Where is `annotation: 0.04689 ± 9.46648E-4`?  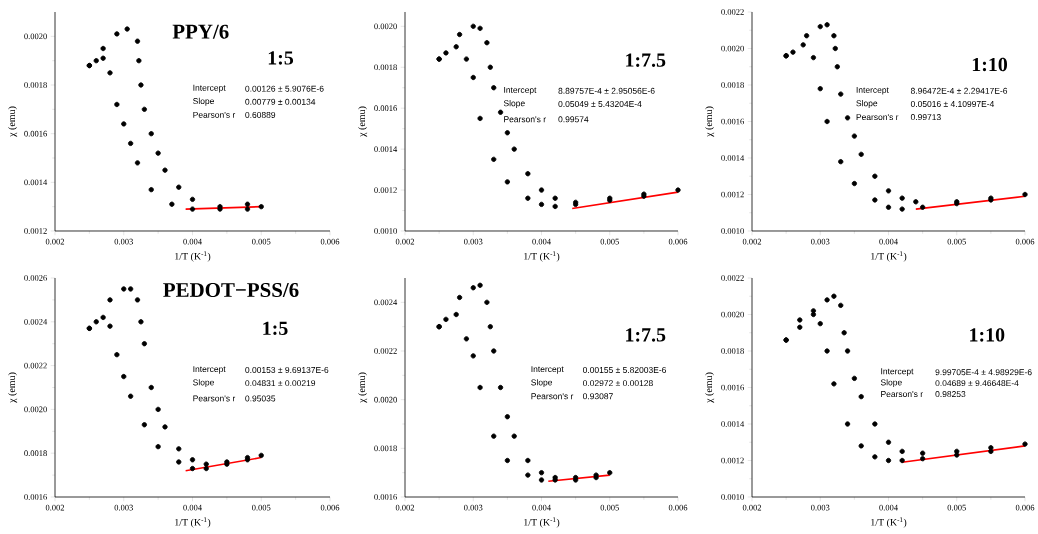 annotation: 0.04689 ± 9.46648E-4 is located at coordinates (977, 383).